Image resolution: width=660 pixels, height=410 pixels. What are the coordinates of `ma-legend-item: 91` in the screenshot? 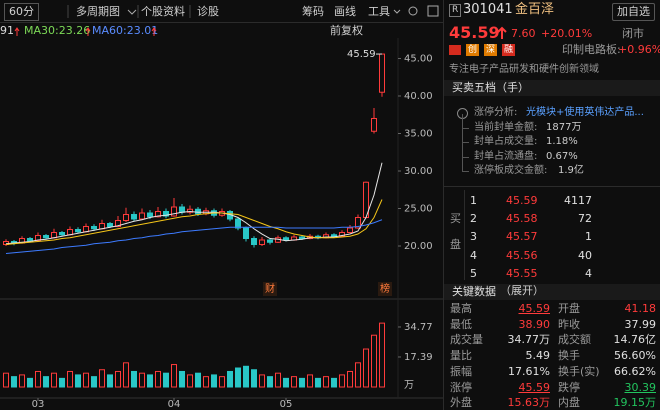 It's located at (7, 30).